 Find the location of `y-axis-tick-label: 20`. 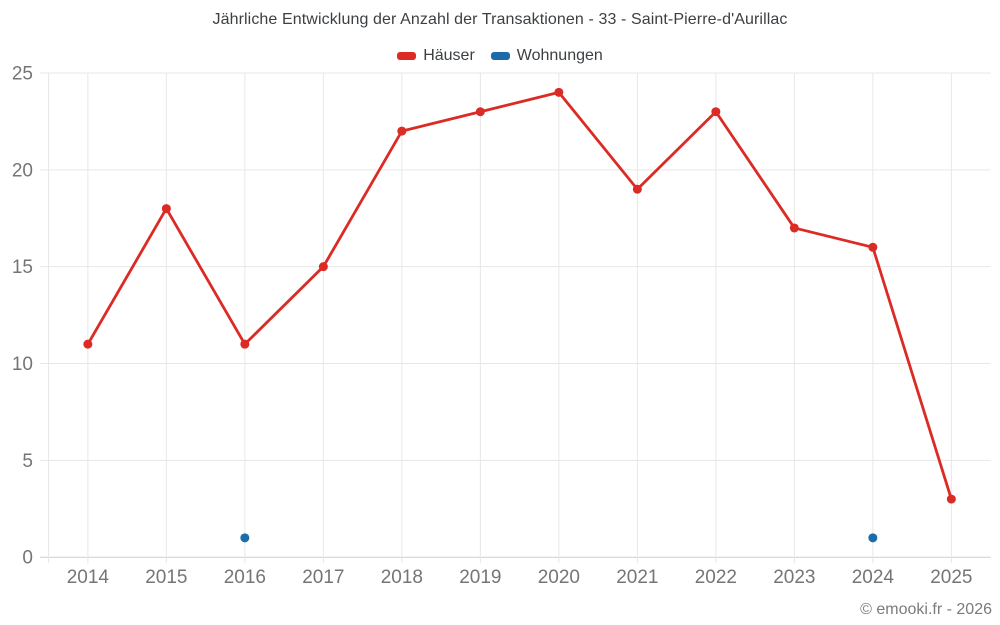

y-axis-tick-label: 20 is located at coordinates (22, 170).